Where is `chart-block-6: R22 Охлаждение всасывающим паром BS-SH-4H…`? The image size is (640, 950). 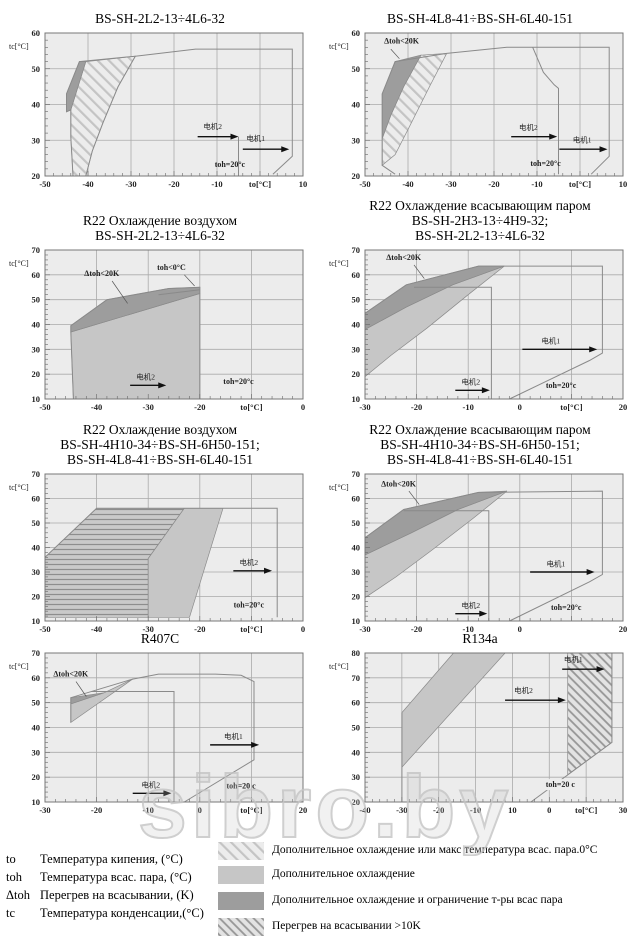
chart-block-6: R22 Охлаждение всасывающим паром BS-SH-4H… is located at coordinates (480, 532).